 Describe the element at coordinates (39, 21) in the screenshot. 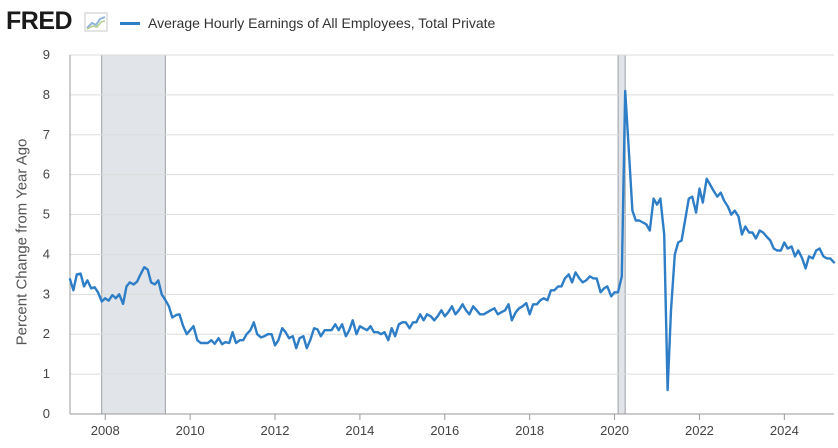

I see `fred-logo: FRED` at that location.